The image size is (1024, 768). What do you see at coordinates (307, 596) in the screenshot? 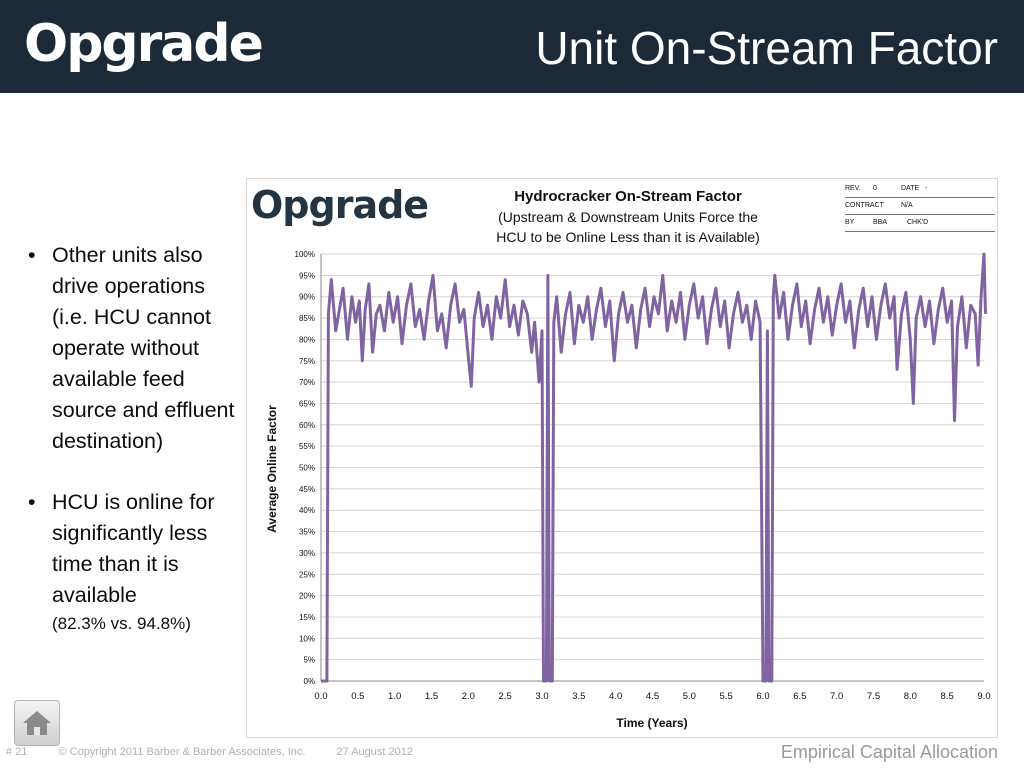
I see `y-tick-label: 20%` at bounding box center [307, 596].